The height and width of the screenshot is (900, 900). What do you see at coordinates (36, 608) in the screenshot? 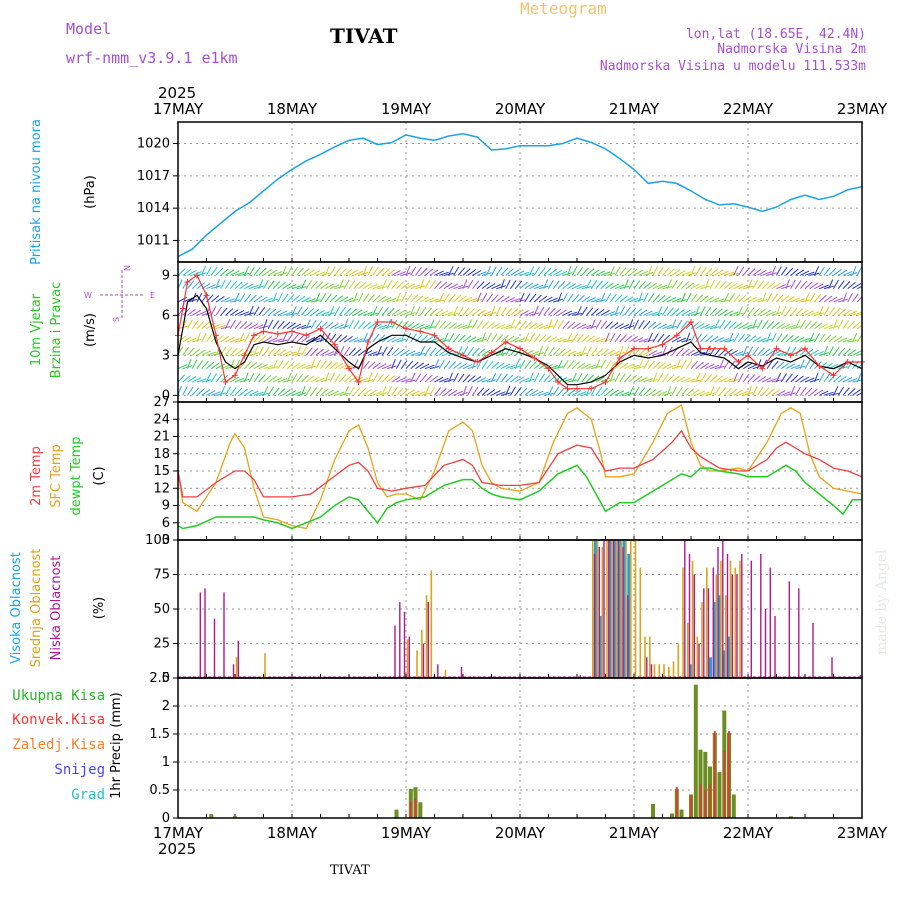
I see `cloud-mid-ylabel: Srednja Oblacnost` at bounding box center [36, 608].